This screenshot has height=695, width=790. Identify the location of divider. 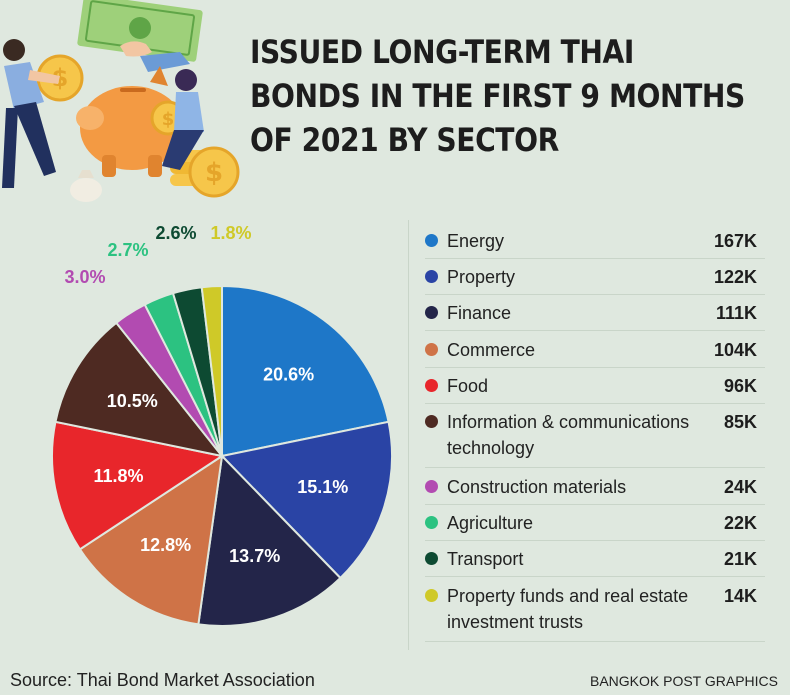
(408, 435).